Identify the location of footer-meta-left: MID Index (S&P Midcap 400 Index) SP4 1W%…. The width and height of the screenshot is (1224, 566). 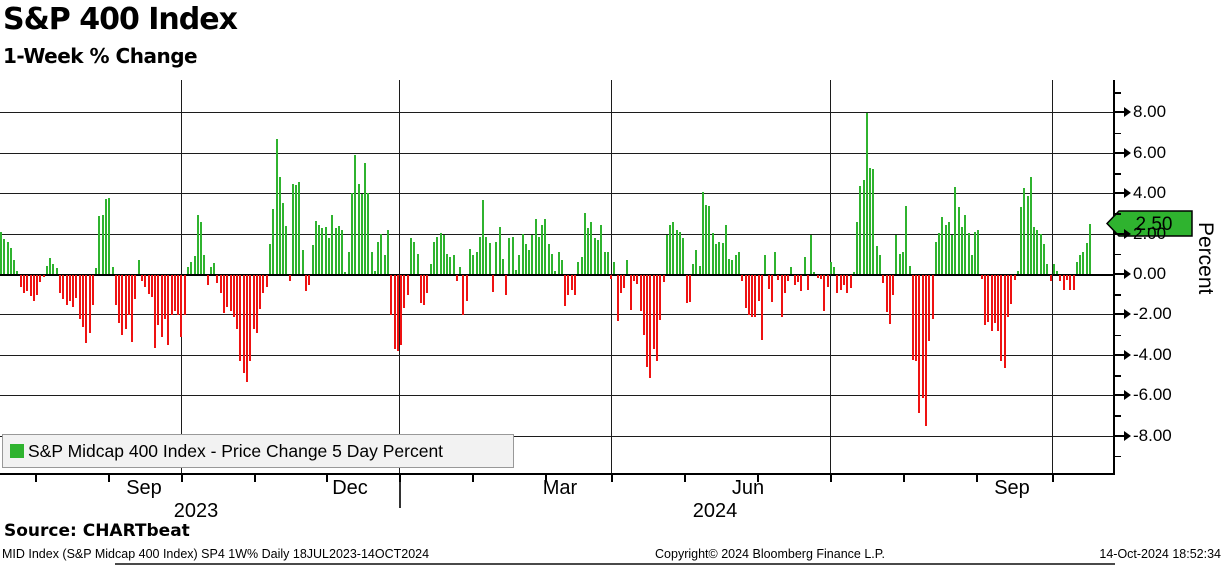
(216, 554).